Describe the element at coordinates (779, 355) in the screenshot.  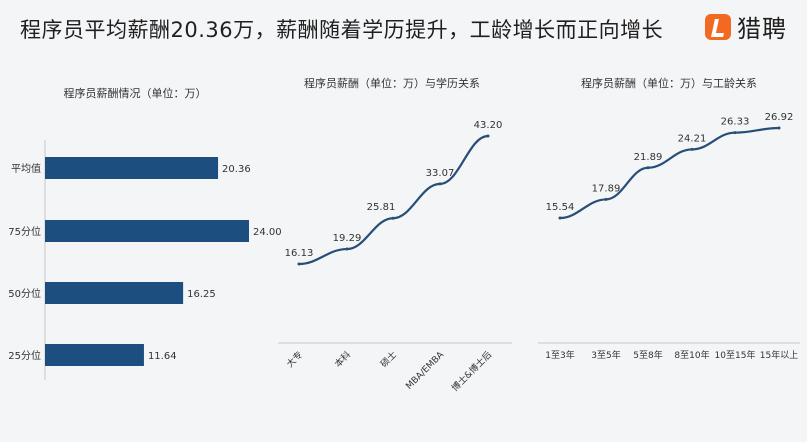
I see `x-tick-label: 15年以上` at that location.